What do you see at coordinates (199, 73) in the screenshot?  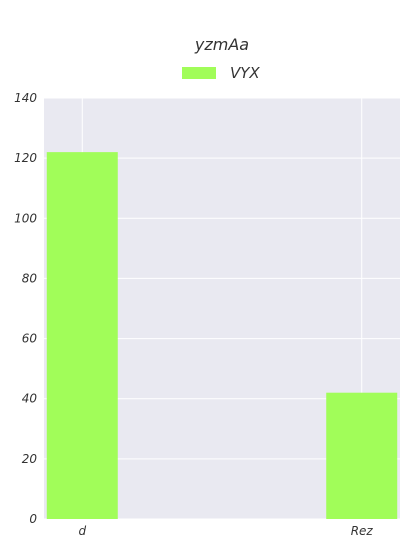 I see `legend-swatch` at bounding box center [199, 73].